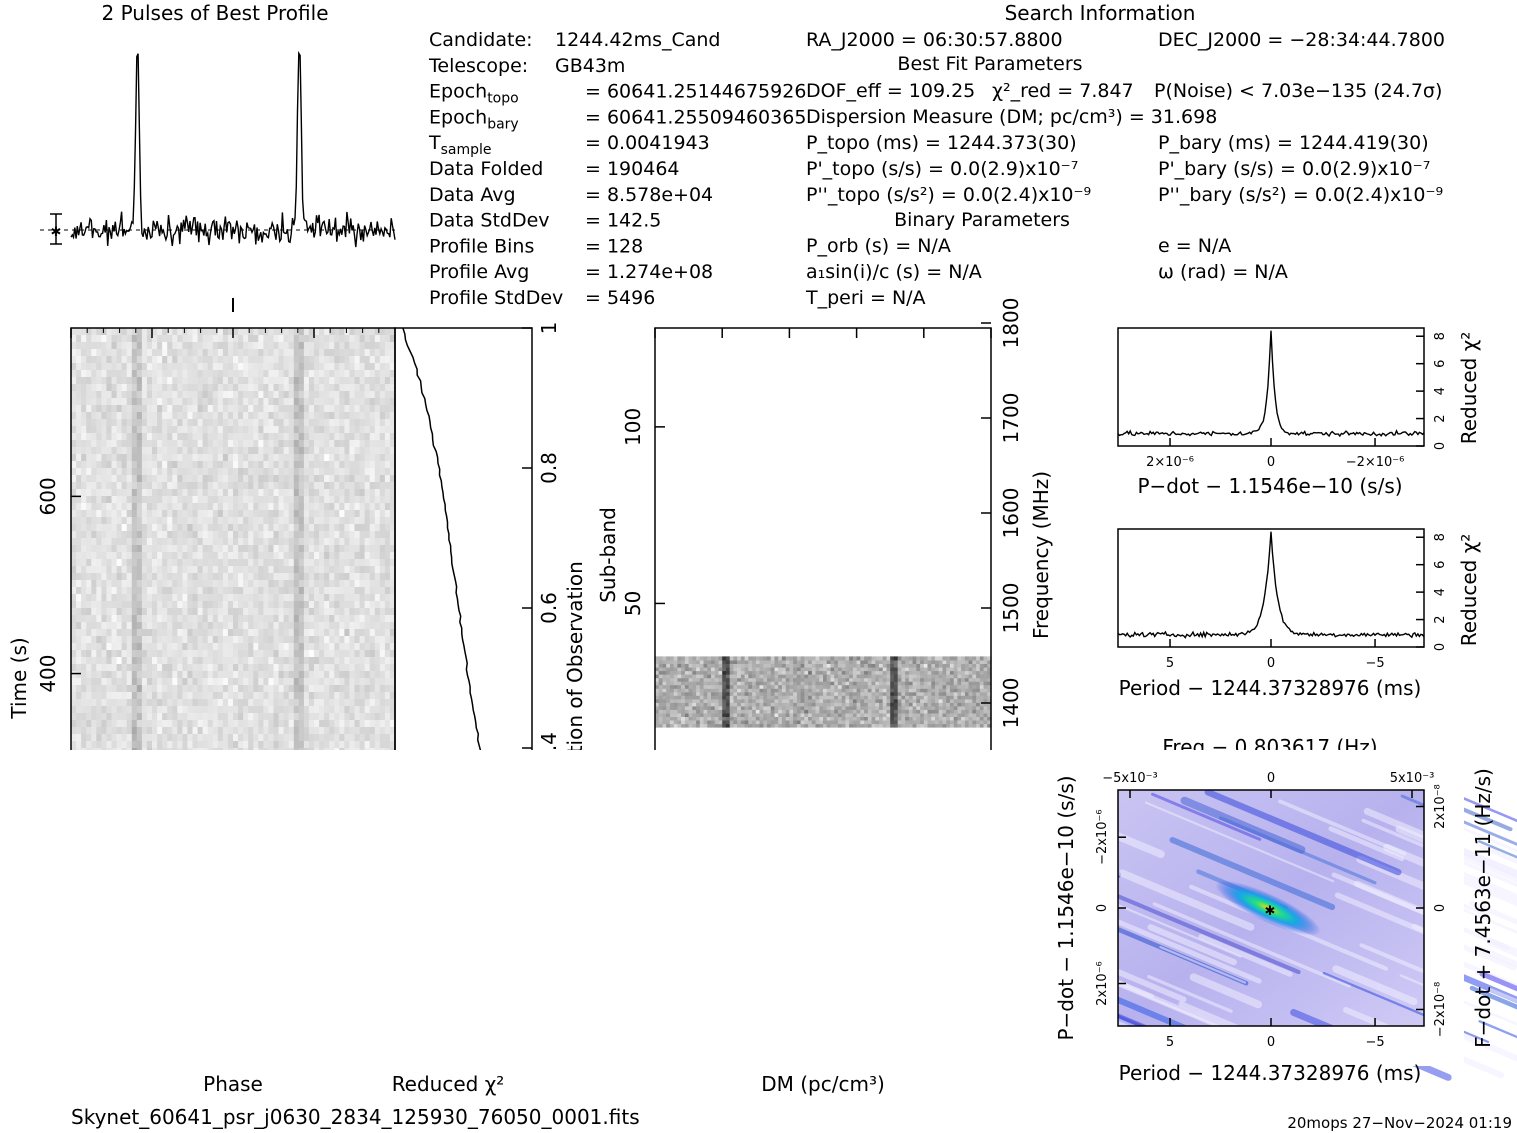 The image size is (1517, 1133). I want to click on ra-value: RA_J2000 = 06:30:57.8800, so click(934, 40).